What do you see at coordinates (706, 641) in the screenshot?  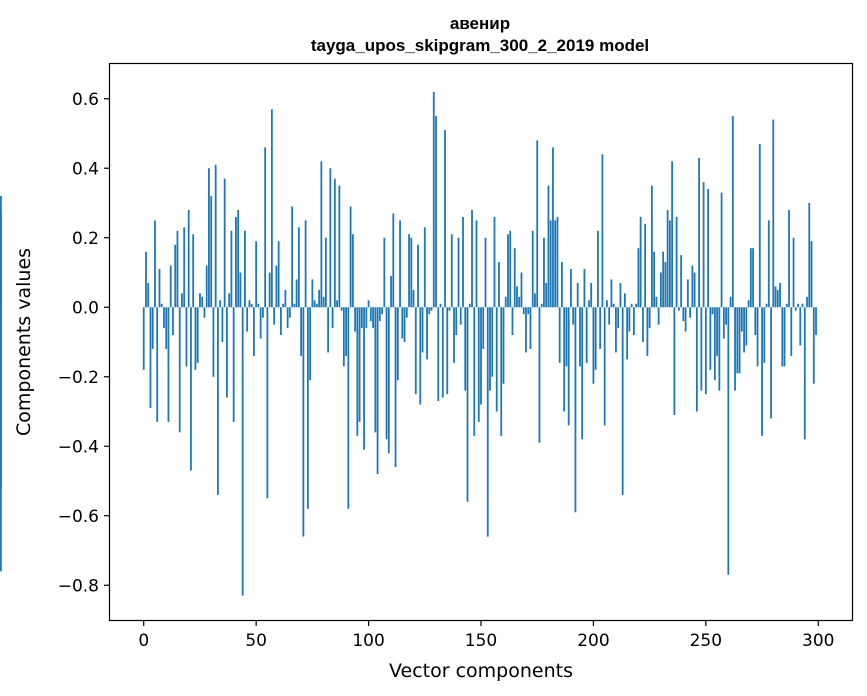 I see `x-tick-label: 250` at bounding box center [706, 641].